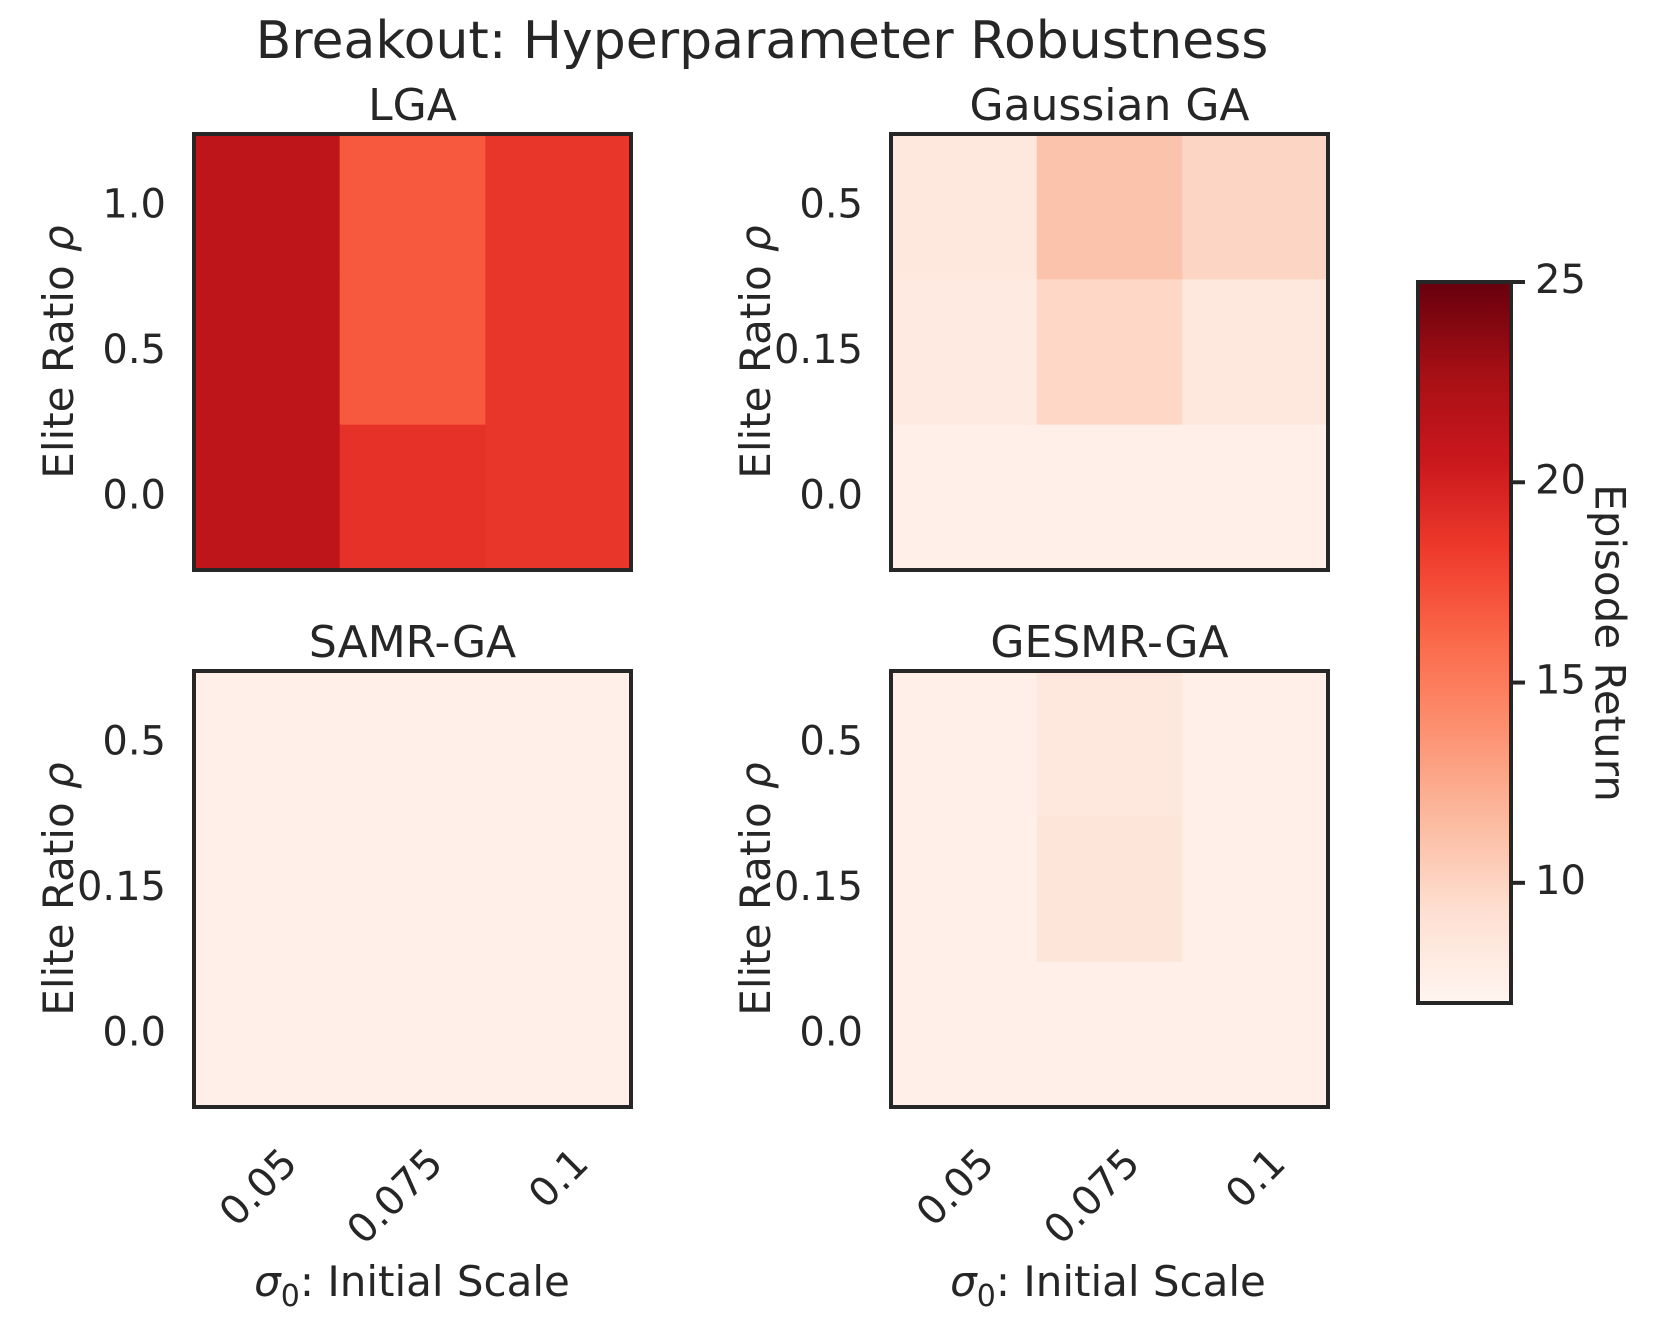 The width and height of the screenshot is (1663, 1319). I want to click on colorbar-gradient, so click(1464, 642).